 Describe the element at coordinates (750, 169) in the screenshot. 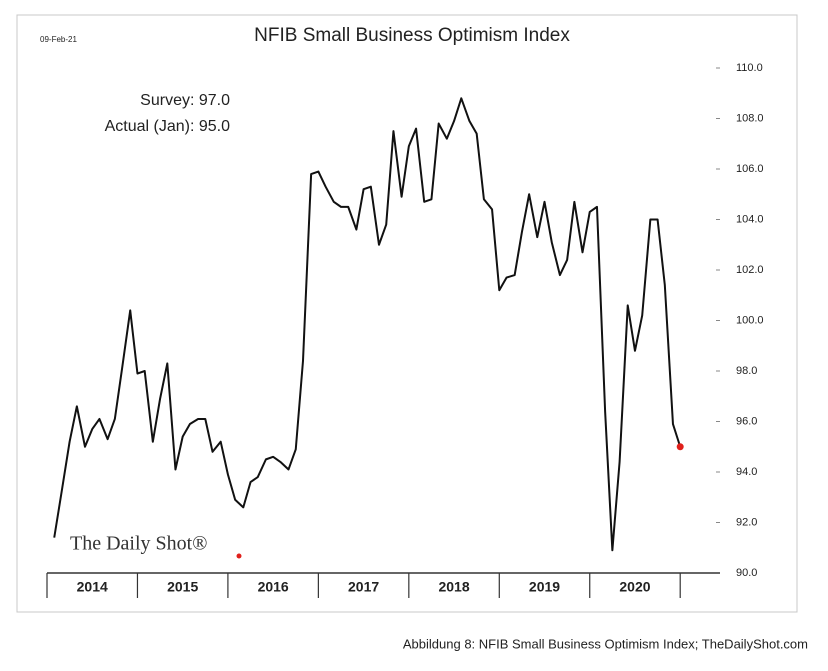

I see `y-tick-label: 106.0` at that location.